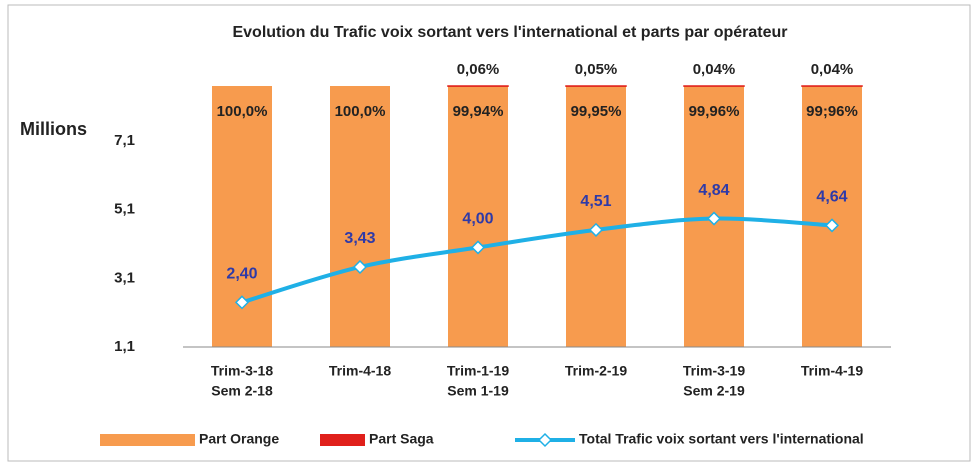 The image size is (980, 471). I want to click on line-series, so click(537, 260).